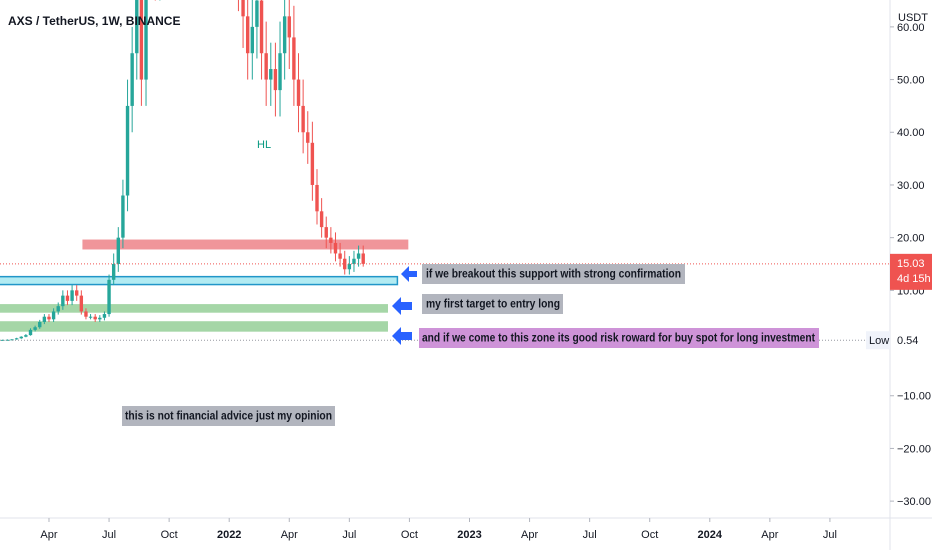 The image size is (932, 550). I want to click on low-tag, so click(878, 340).